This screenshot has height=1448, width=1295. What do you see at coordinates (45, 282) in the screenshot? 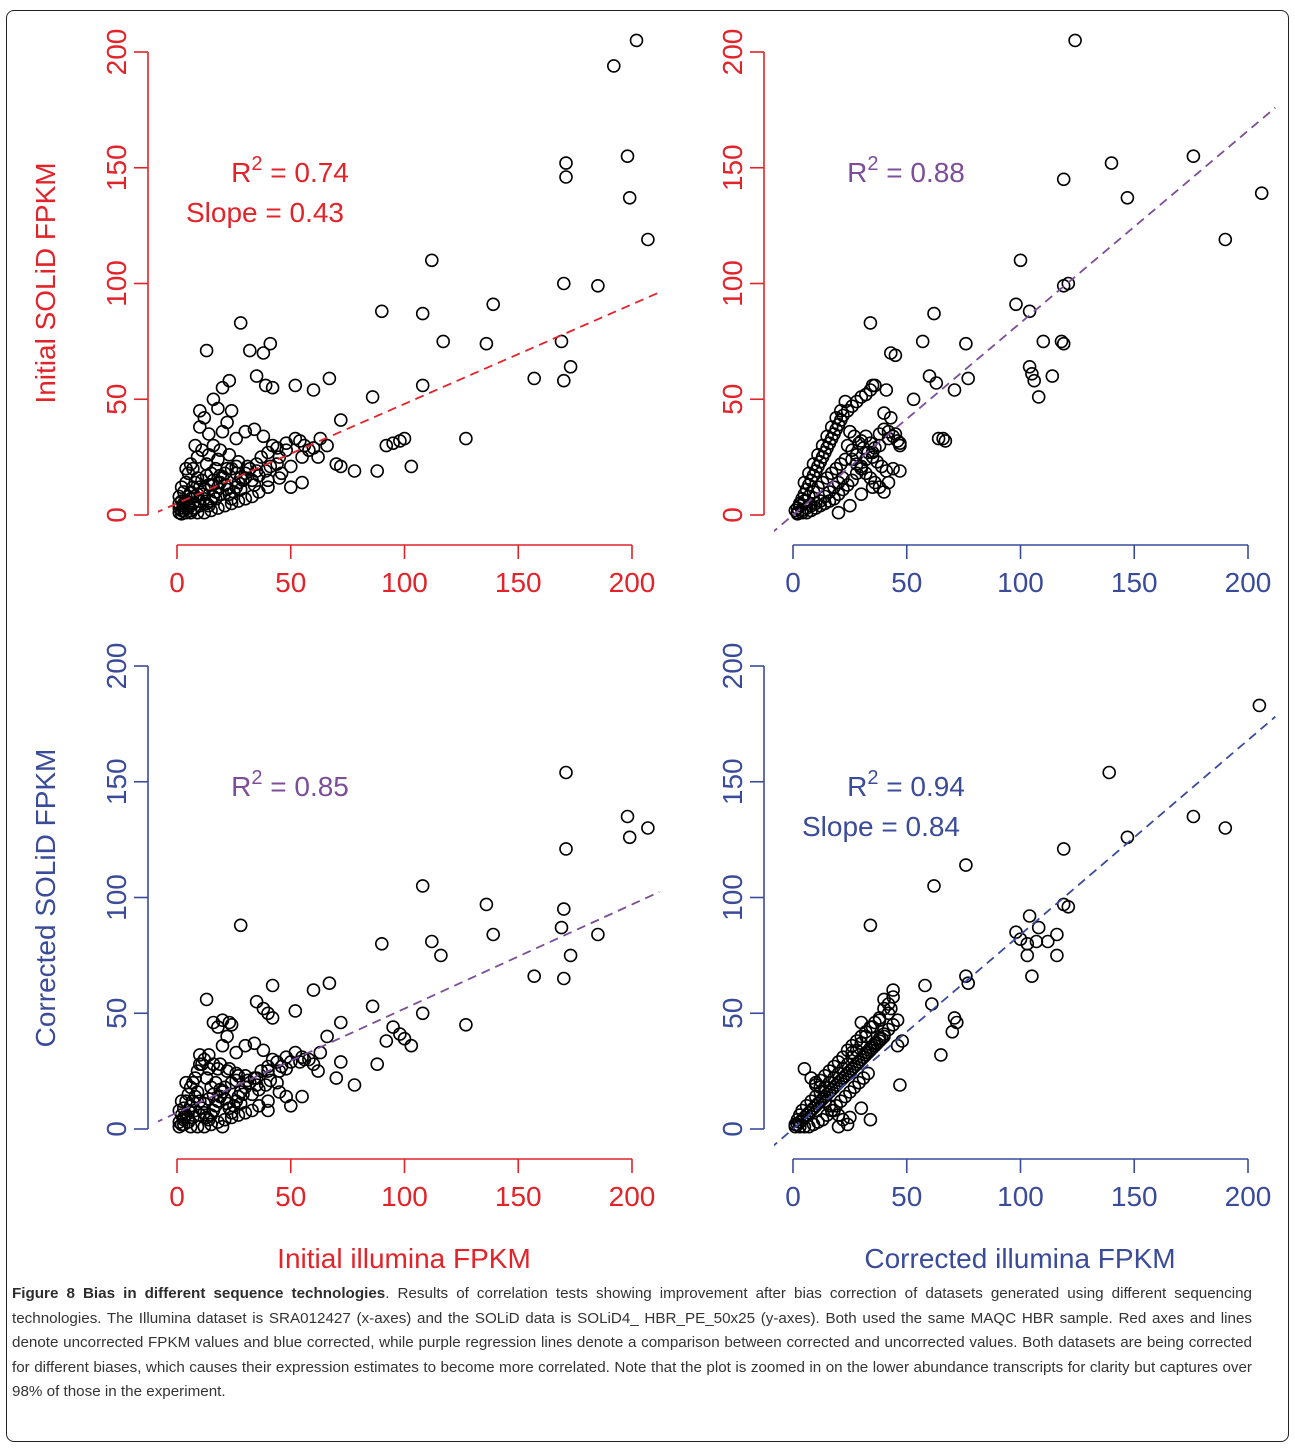
I see `row-label-top: Initial SOLiD FPKM` at bounding box center [45, 282].